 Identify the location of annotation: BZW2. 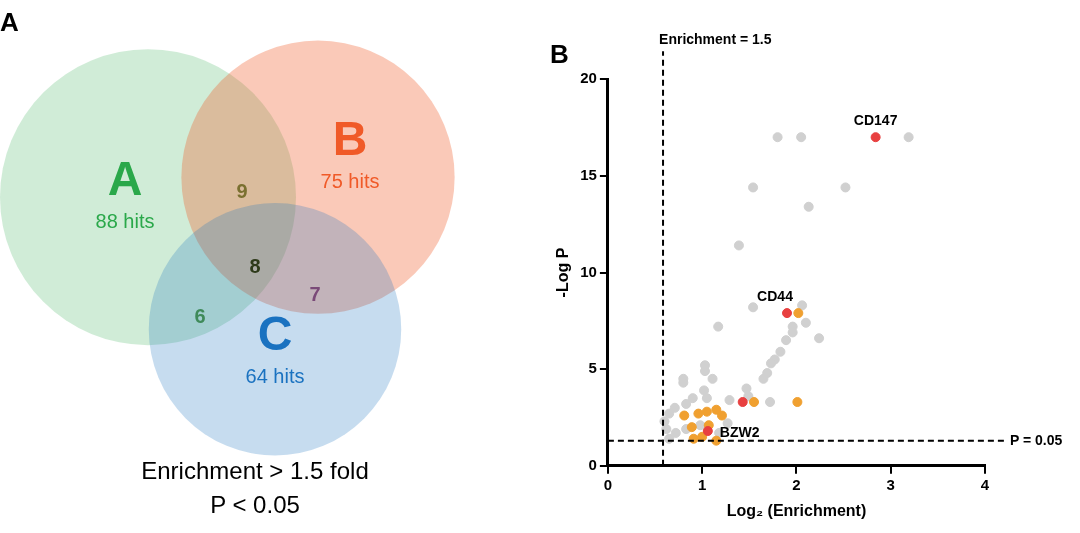
(739, 431).